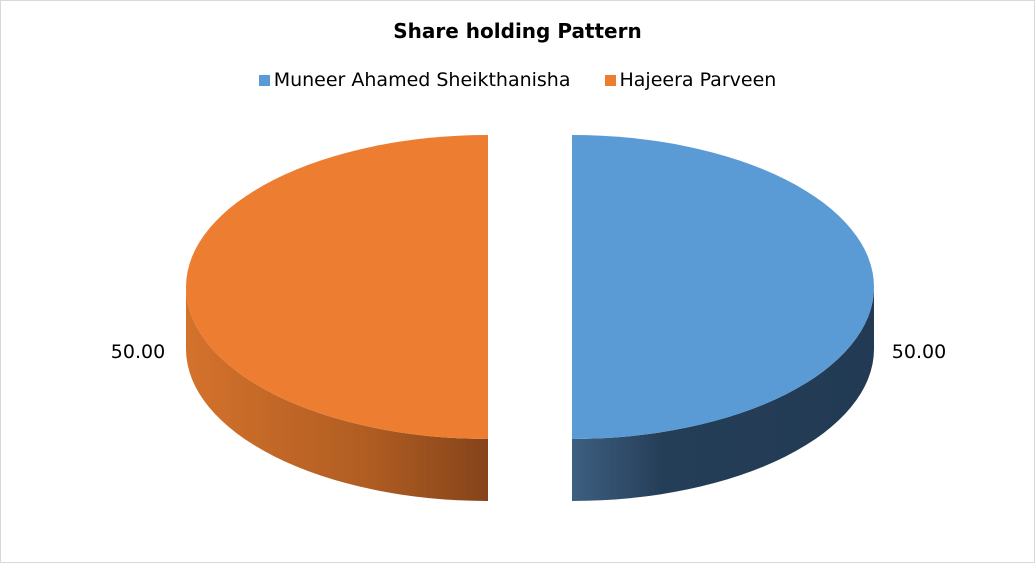 This screenshot has height=564, width=1035. I want to click on chart-title: Share holding Pattern, so click(517, 31).